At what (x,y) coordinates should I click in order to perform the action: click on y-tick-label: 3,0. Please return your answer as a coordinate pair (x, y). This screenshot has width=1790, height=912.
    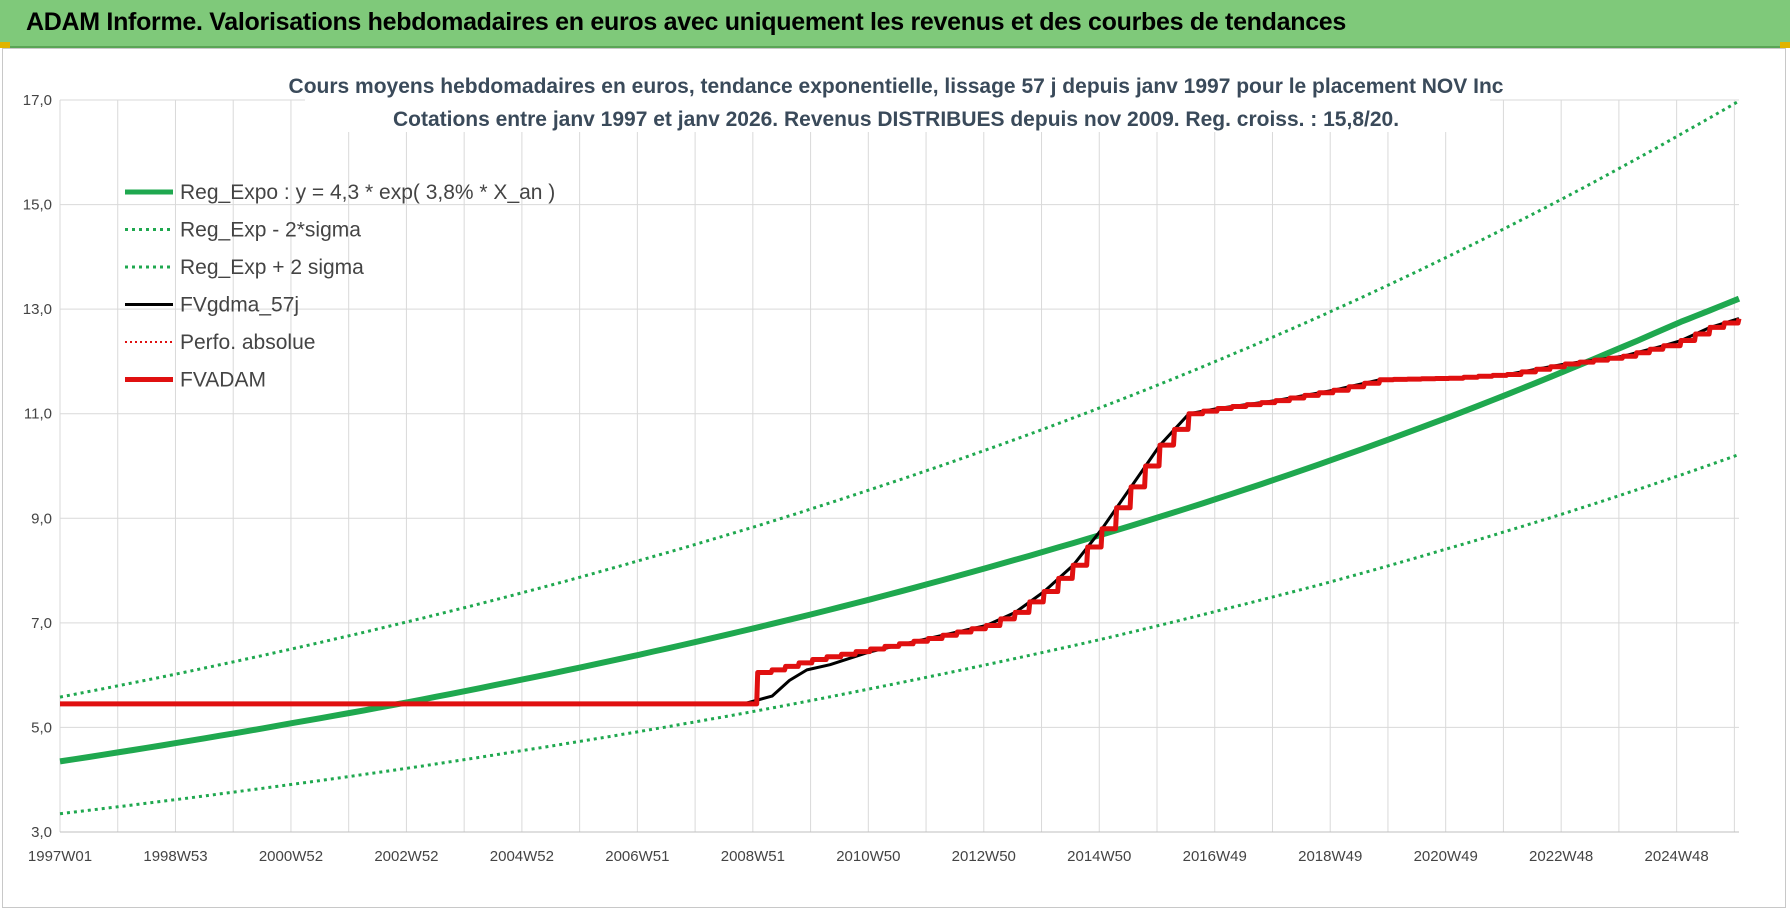
    Looking at the image, I should click on (41, 832).